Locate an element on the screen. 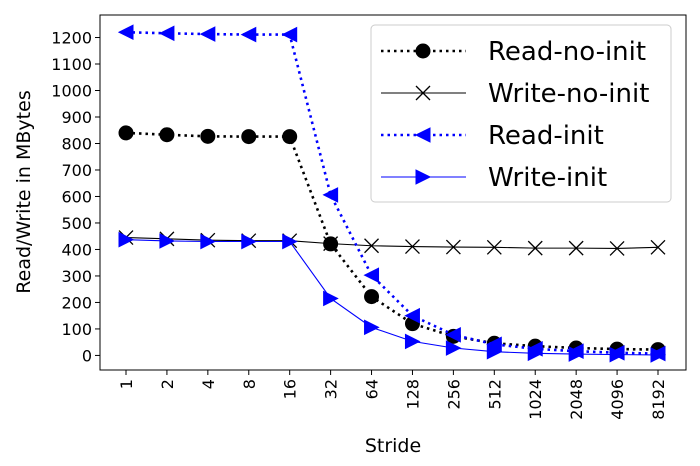 This screenshot has width=700, height=466. x-tick-label: 8192 is located at coordinates (658, 399).